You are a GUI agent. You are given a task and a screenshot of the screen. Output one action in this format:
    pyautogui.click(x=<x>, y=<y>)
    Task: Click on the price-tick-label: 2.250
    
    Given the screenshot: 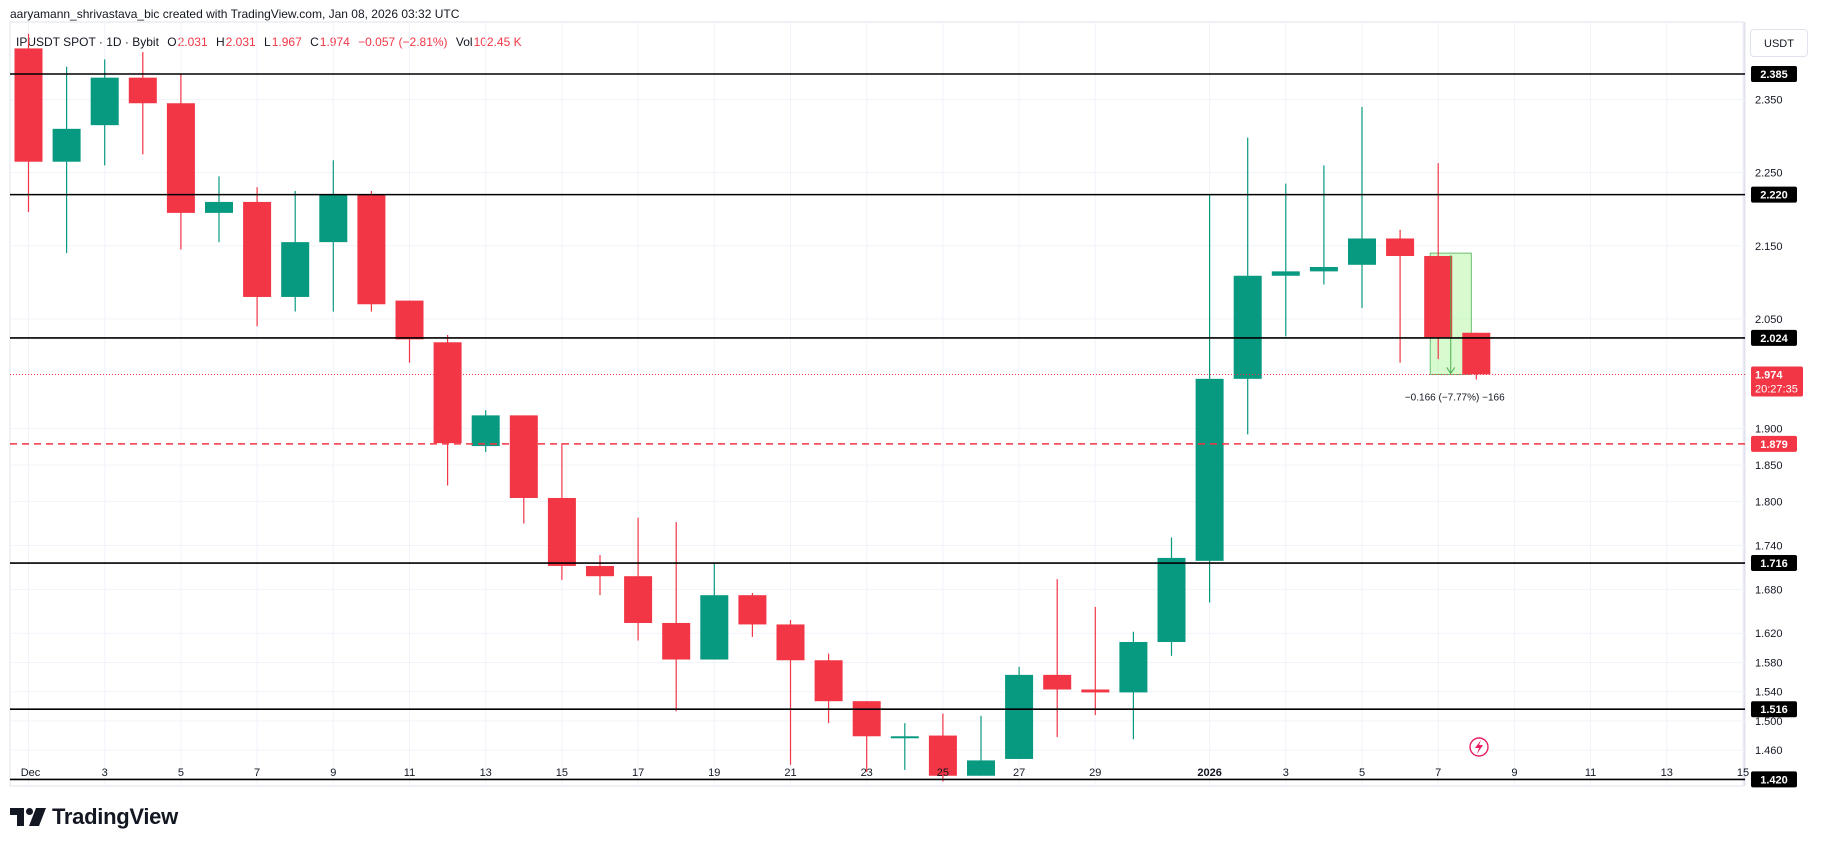 What is the action you would take?
    pyautogui.click(x=1769, y=174)
    